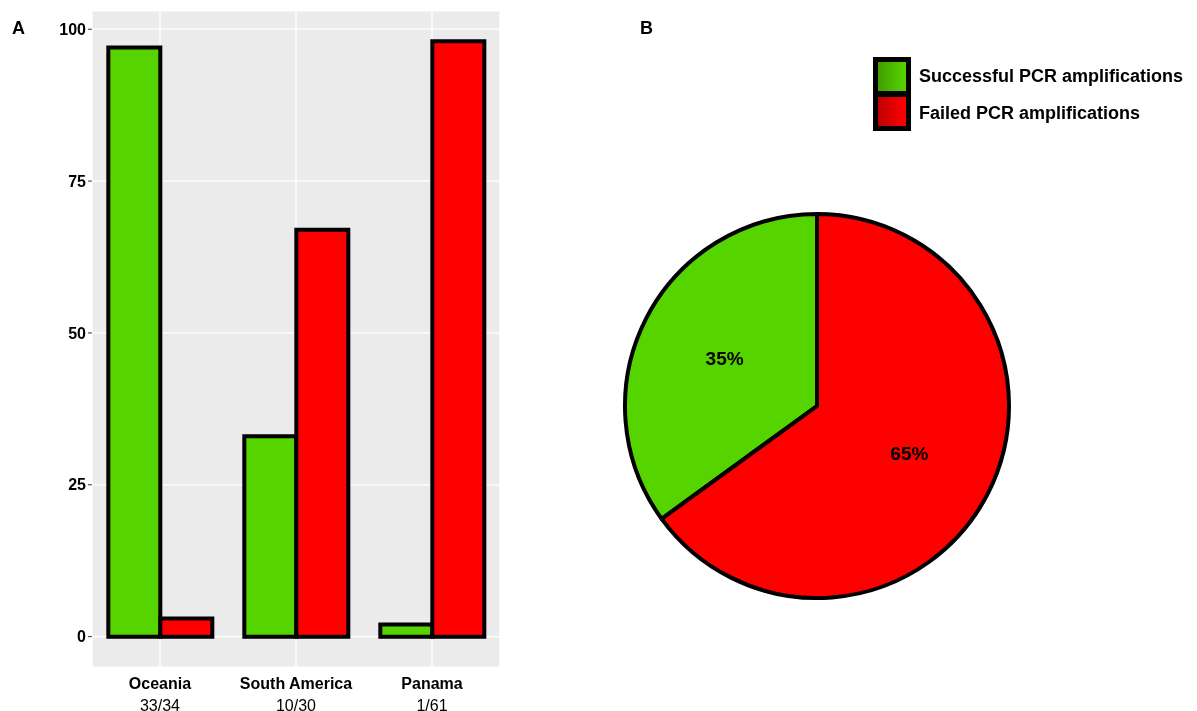 The width and height of the screenshot is (1197, 711). What do you see at coordinates (77, 181) in the screenshot?
I see `y-tick-label: 75` at bounding box center [77, 181].